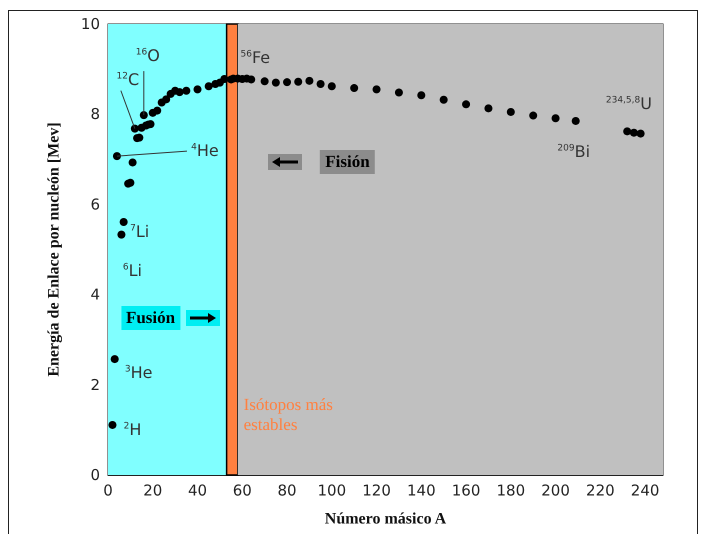 The height and width of the screenshot is (534, 704). Describe the element at coordinates (555, 491) in the screenshot. I see `x-tick-label: 200` at that location.